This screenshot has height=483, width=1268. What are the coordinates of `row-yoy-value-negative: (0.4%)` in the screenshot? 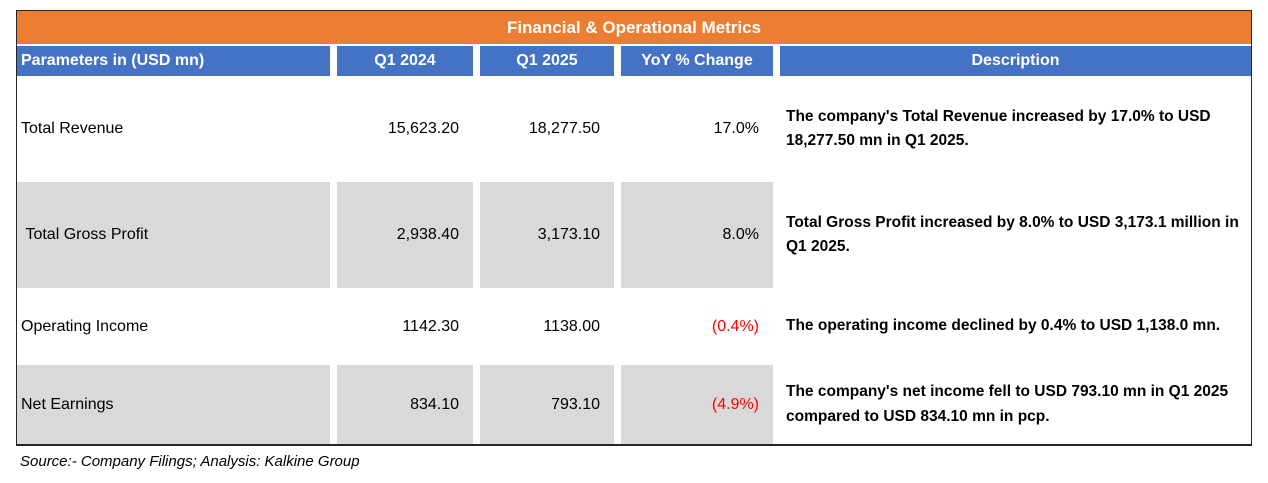 It's located at (735, 326).